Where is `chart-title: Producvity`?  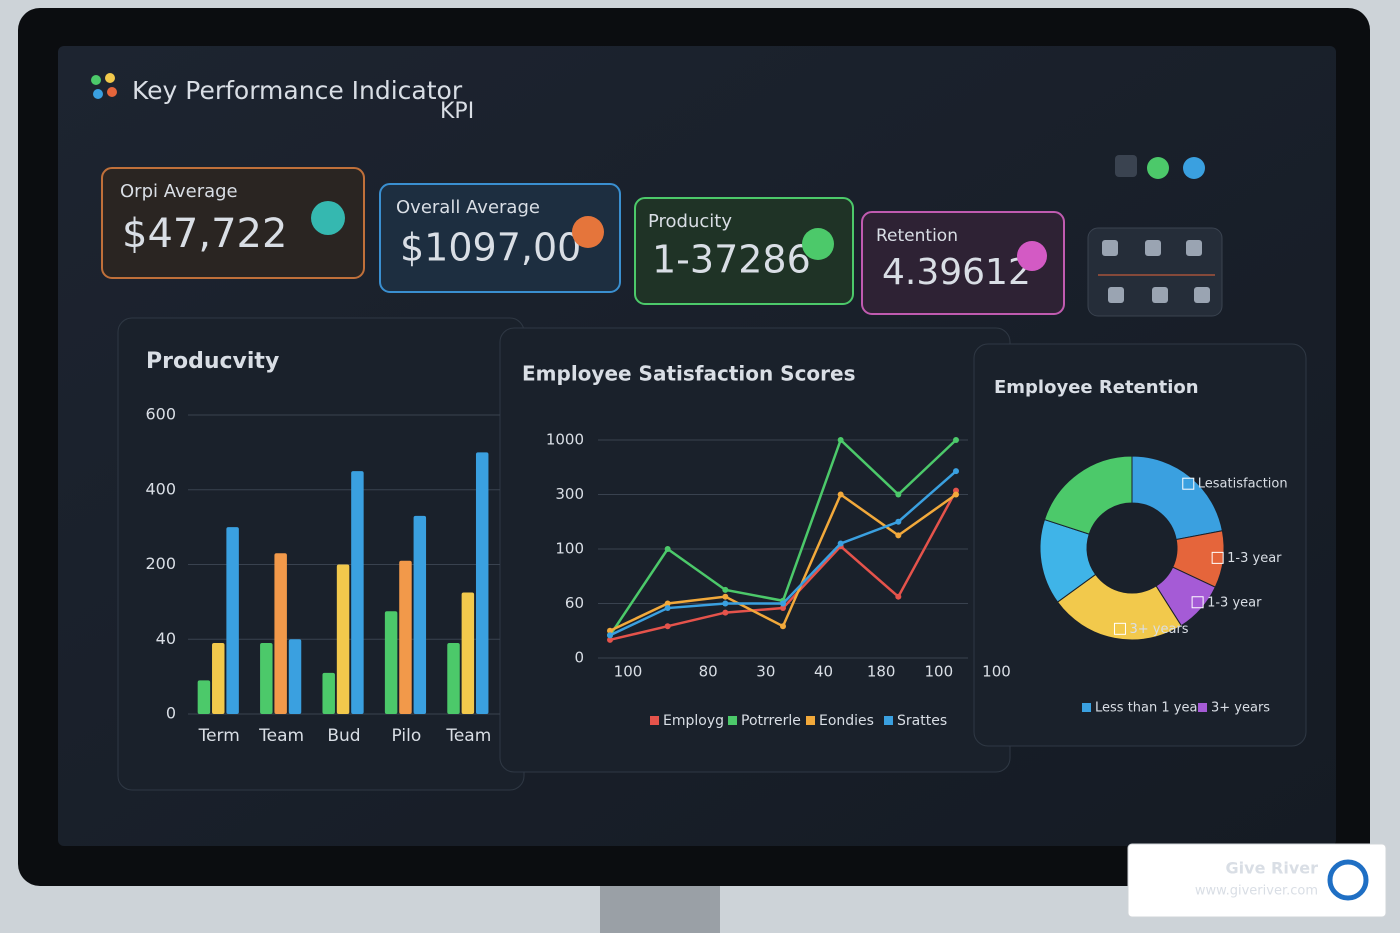
chart-title: Producvity is located at coordinates (212, 361).